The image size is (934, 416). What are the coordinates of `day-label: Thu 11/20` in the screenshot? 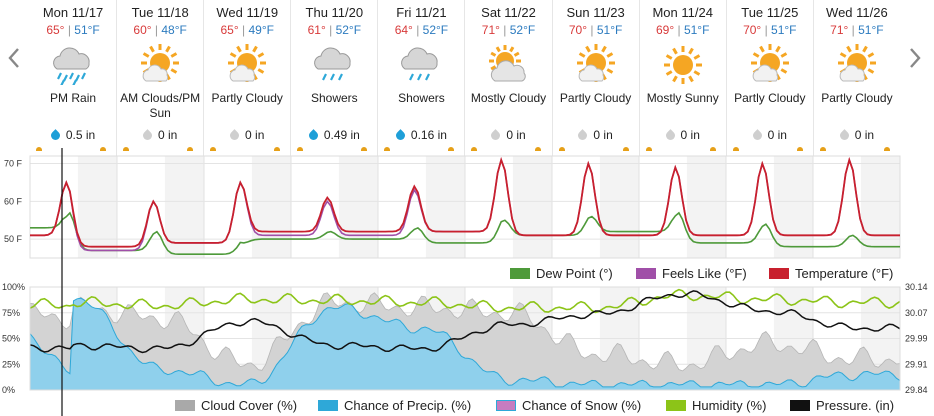 It's located at (334, 12).